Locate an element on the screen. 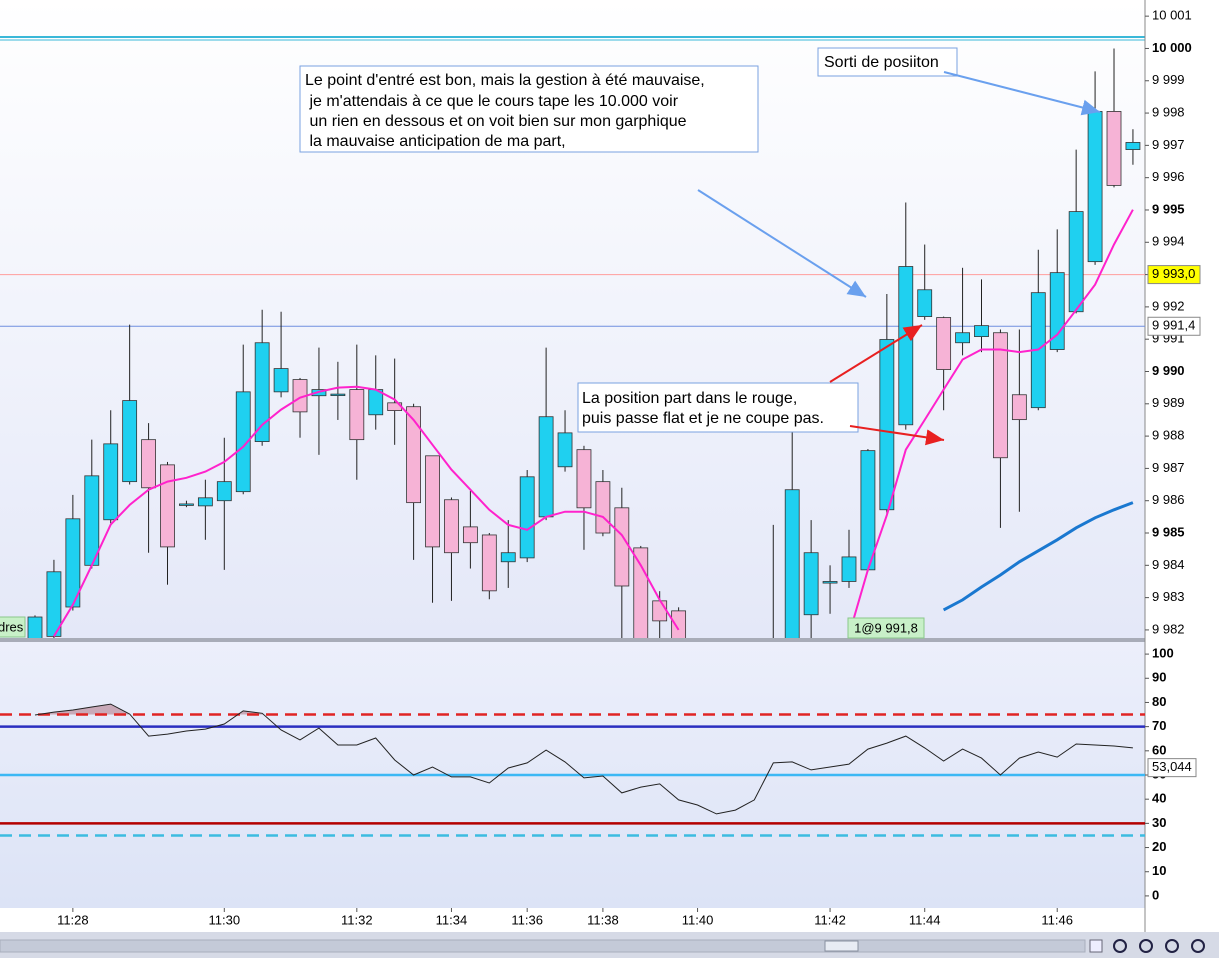 The height and width of the screenshot is (958, 1219). zoom-in-icon is located at coordinates (1198, 946).